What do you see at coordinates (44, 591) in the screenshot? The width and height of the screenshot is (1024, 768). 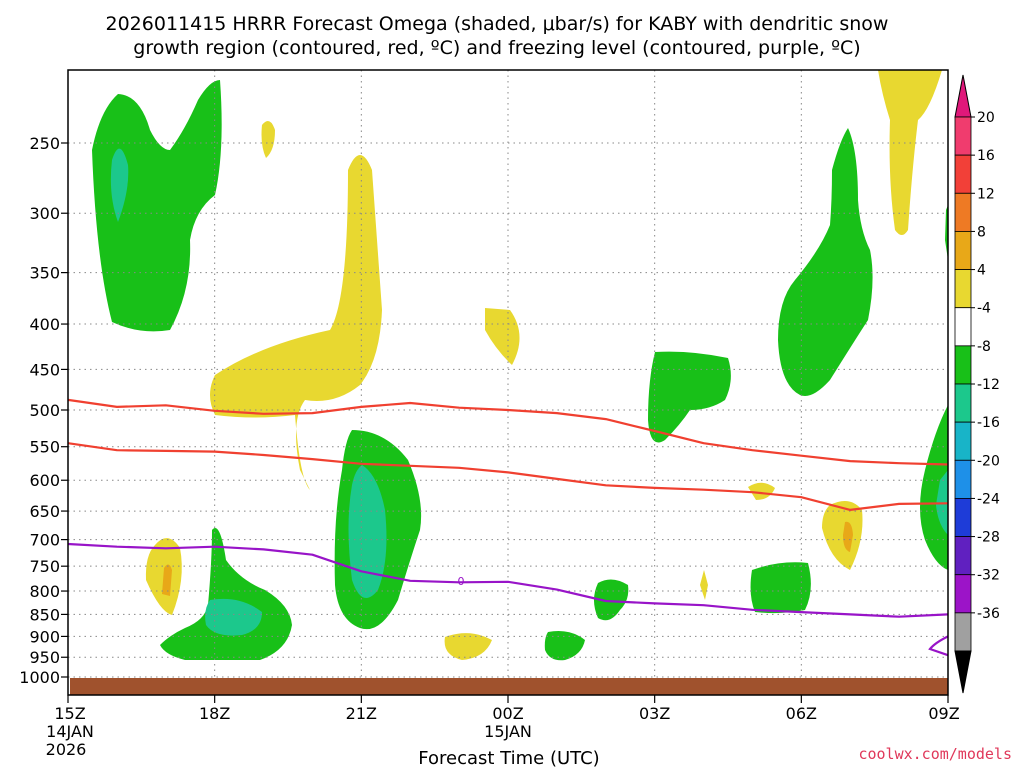 I see `y-tick-label: 800` at bounding box center [44, 591].